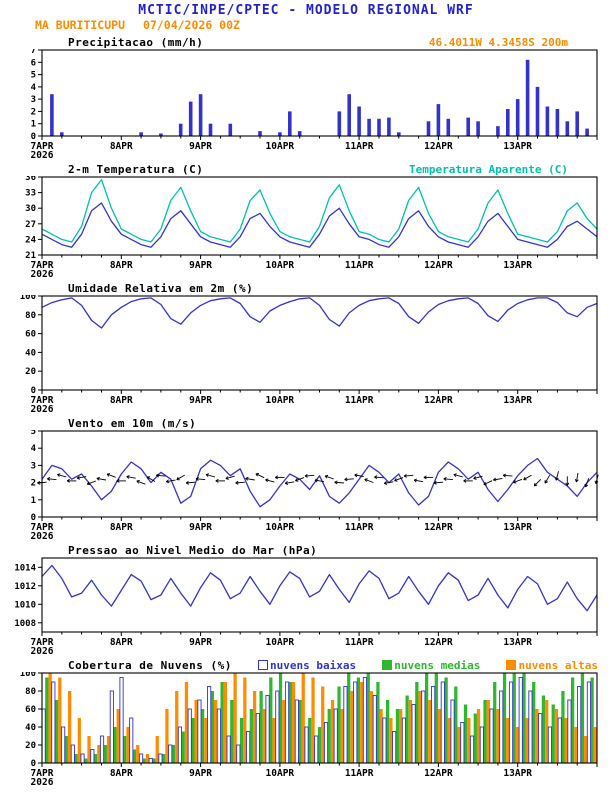 The width and height of the screenshot is (612, 792). What do you see at coordinates (25, 605) in the screenshot?
I see `svg-text: 1010` at bounding box center [25, 605].